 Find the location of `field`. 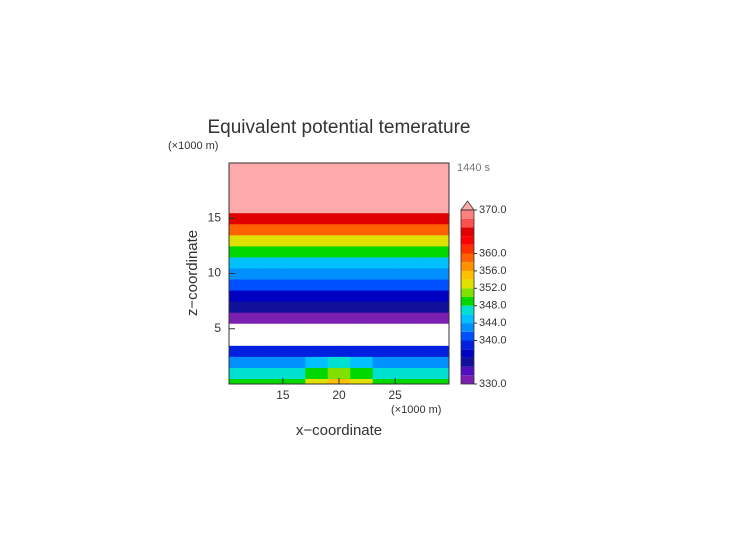

field is located at coordinates (339, 273).